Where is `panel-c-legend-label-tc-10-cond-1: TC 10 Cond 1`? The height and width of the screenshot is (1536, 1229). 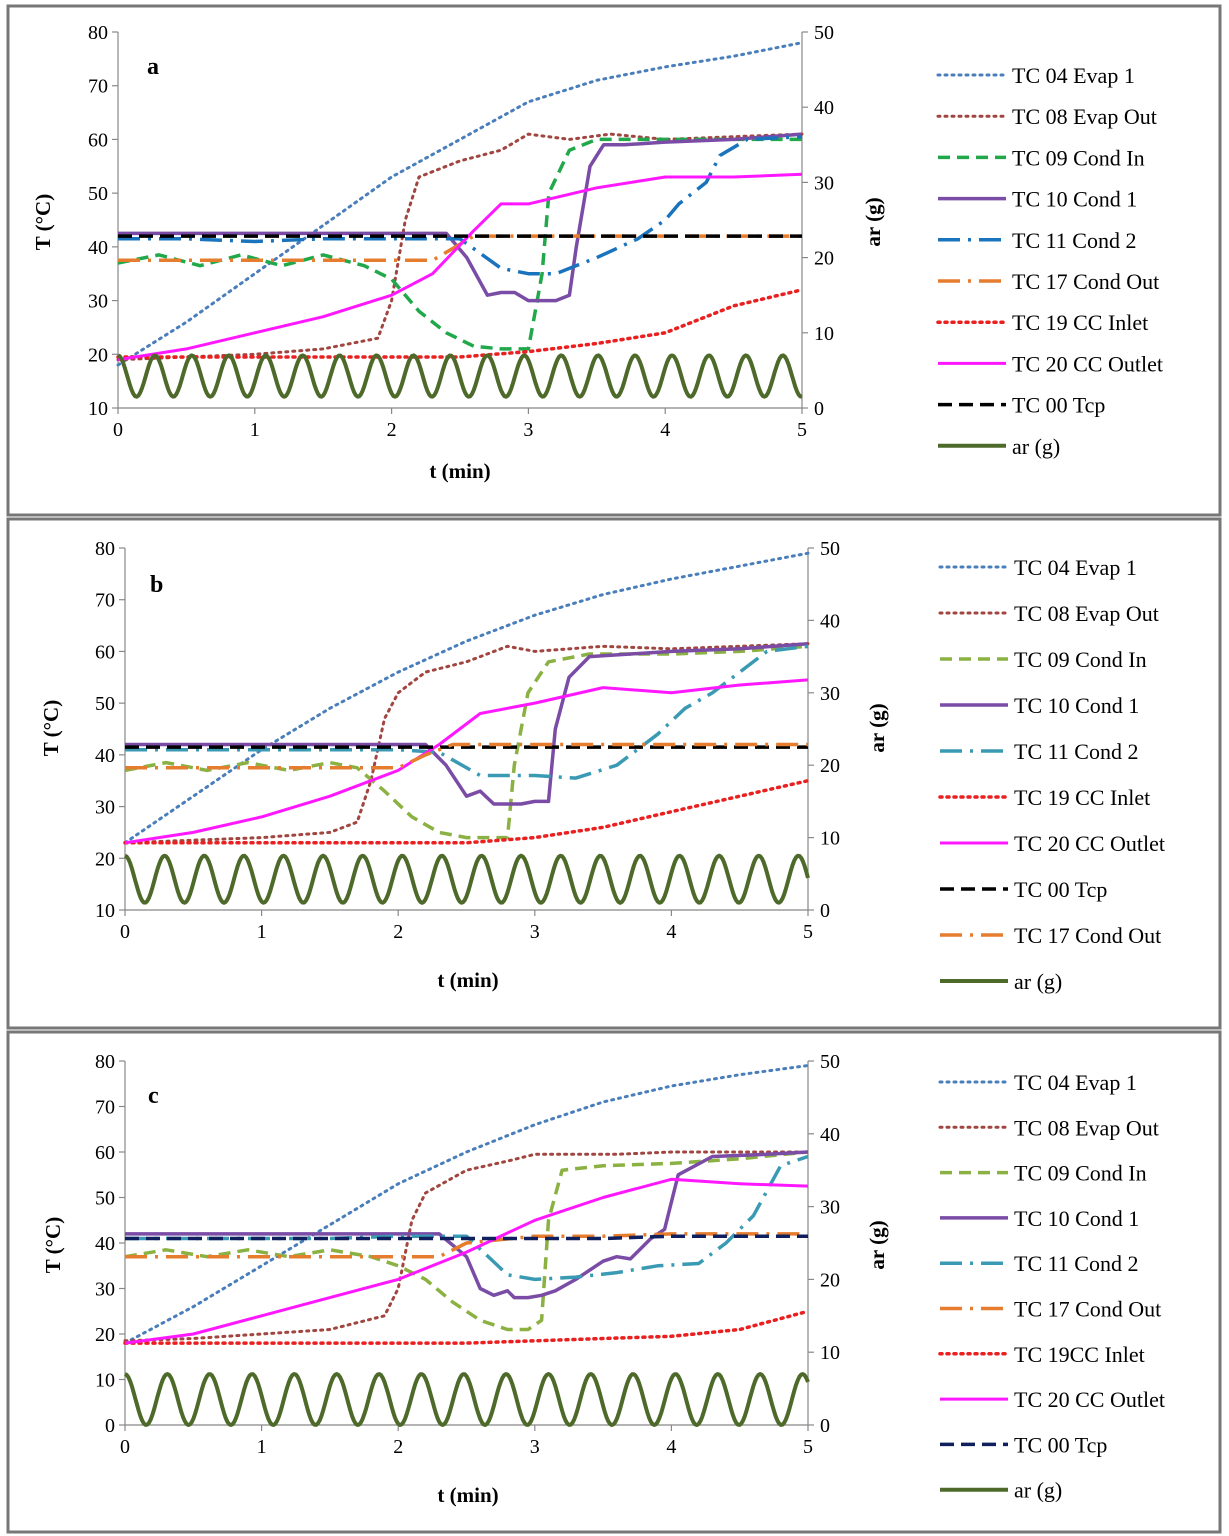
panel-c-legend-label-tc-10-cond-1: TC 10 Cond 1 is located at coordinates (1076, 1218).